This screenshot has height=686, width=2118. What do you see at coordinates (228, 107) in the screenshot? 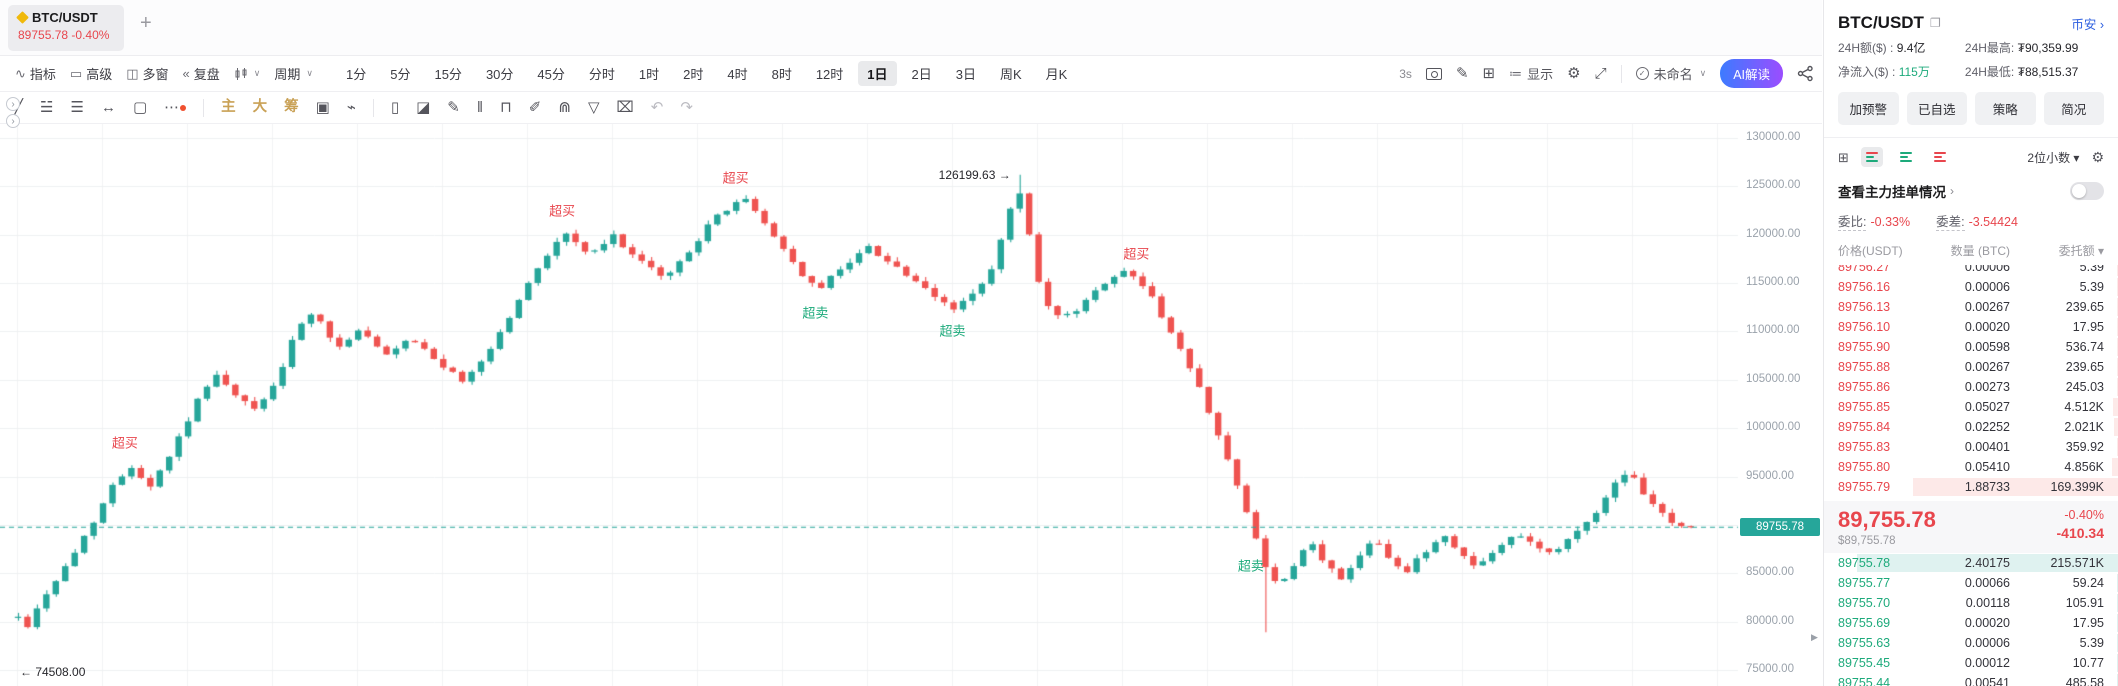
I see `tool-main-chart: 主` at bounding box center [228, 107].